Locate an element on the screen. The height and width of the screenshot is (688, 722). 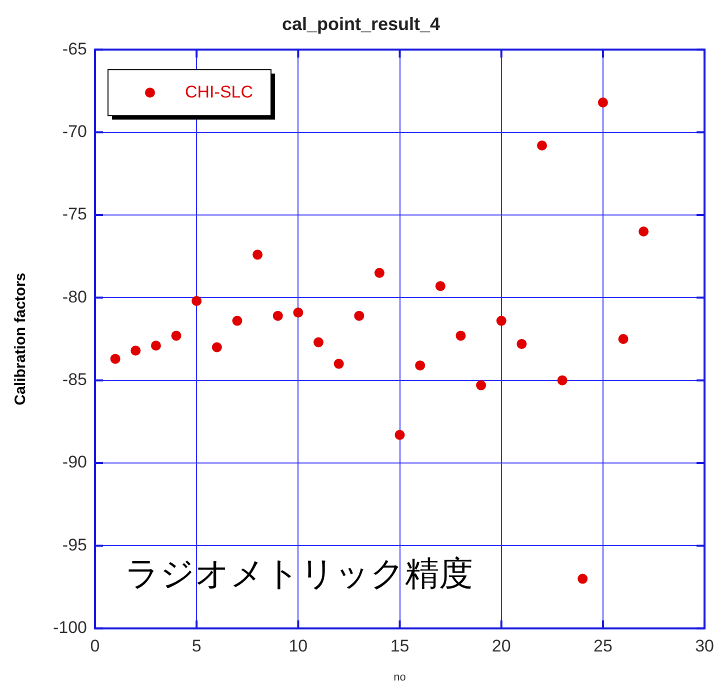
x-tick-label: 15 is located at coordinates (400, 646).